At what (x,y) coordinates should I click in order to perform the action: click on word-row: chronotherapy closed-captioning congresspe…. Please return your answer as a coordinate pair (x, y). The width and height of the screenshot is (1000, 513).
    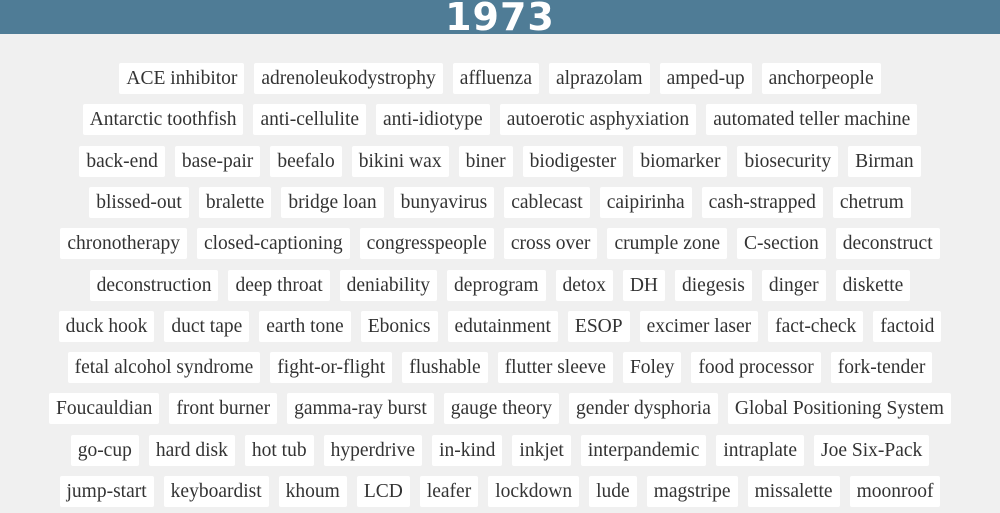
    Looking at the image, I should click on (500, 244).